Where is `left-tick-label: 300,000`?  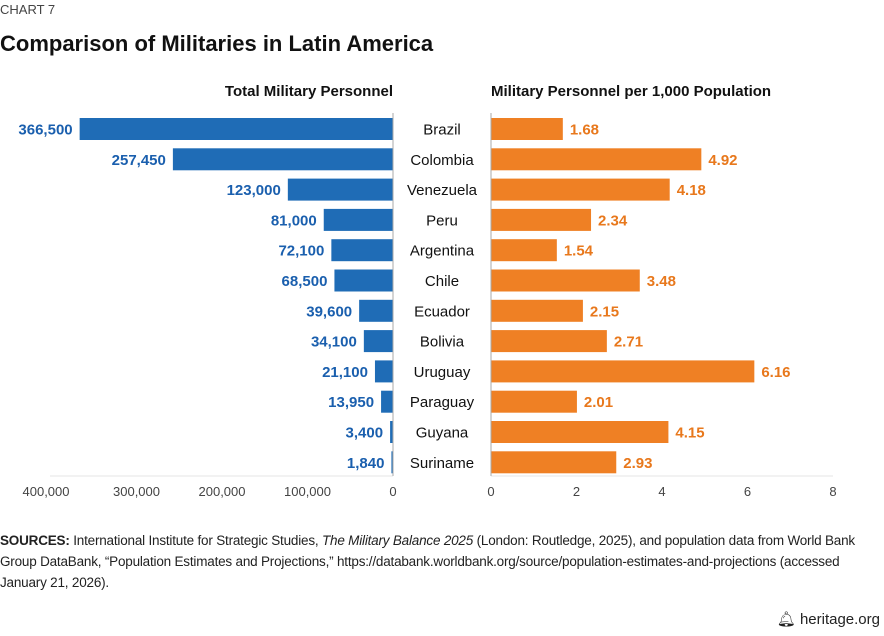
left-tick-label: 300,000 is located at coordinates (136, 491).